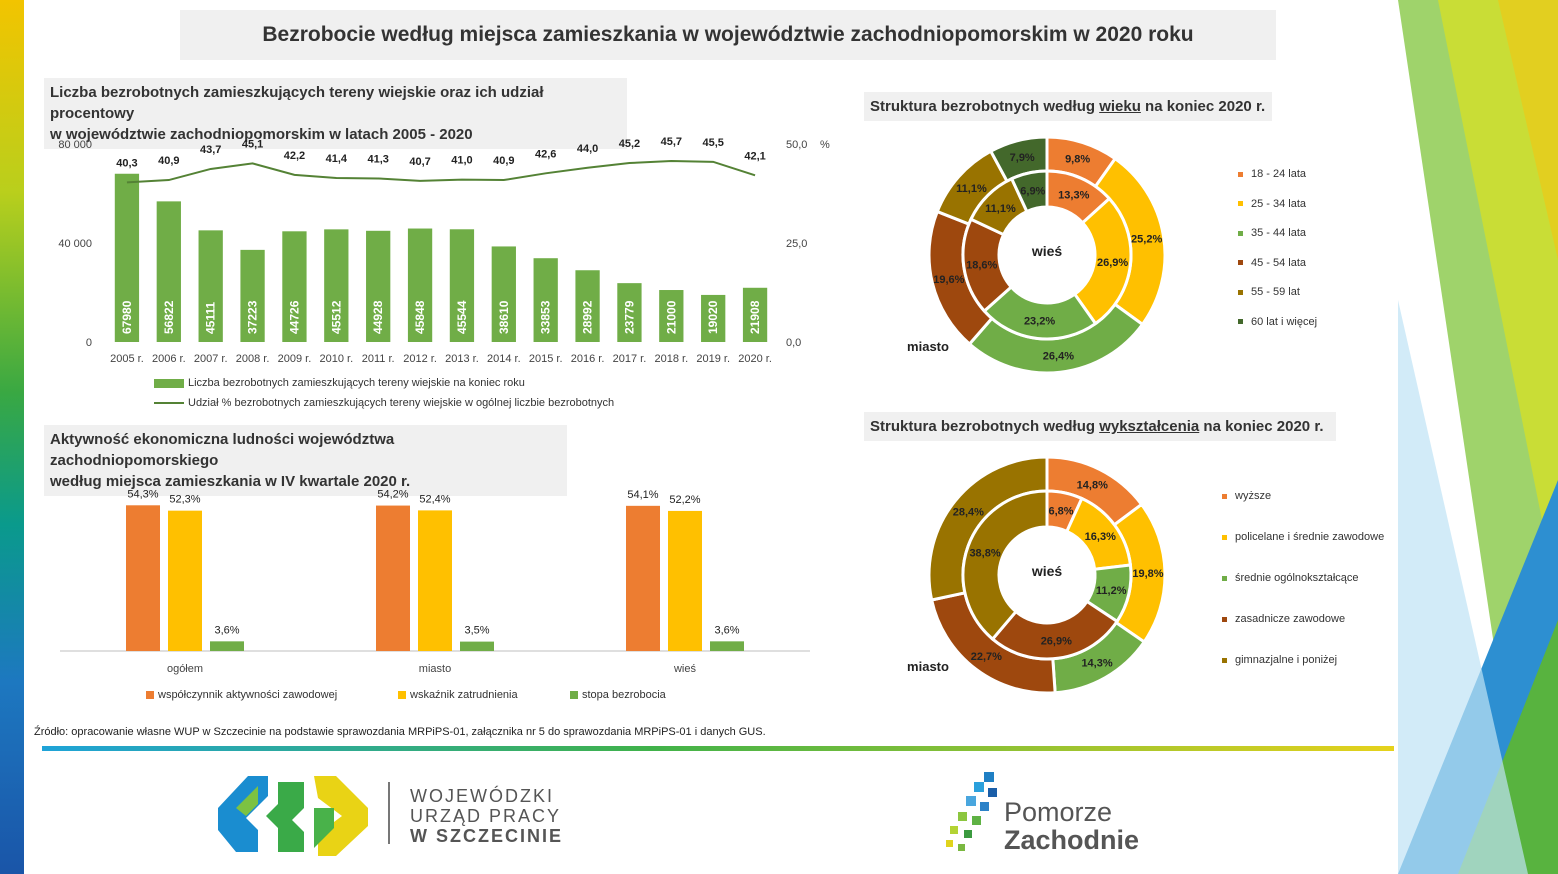 Image resolution: width=1558 pixels, height=874 pixels. Describe the element at coordinates (419, 162) in the screenshot. I see `line-value-label: 40,7` at that location.